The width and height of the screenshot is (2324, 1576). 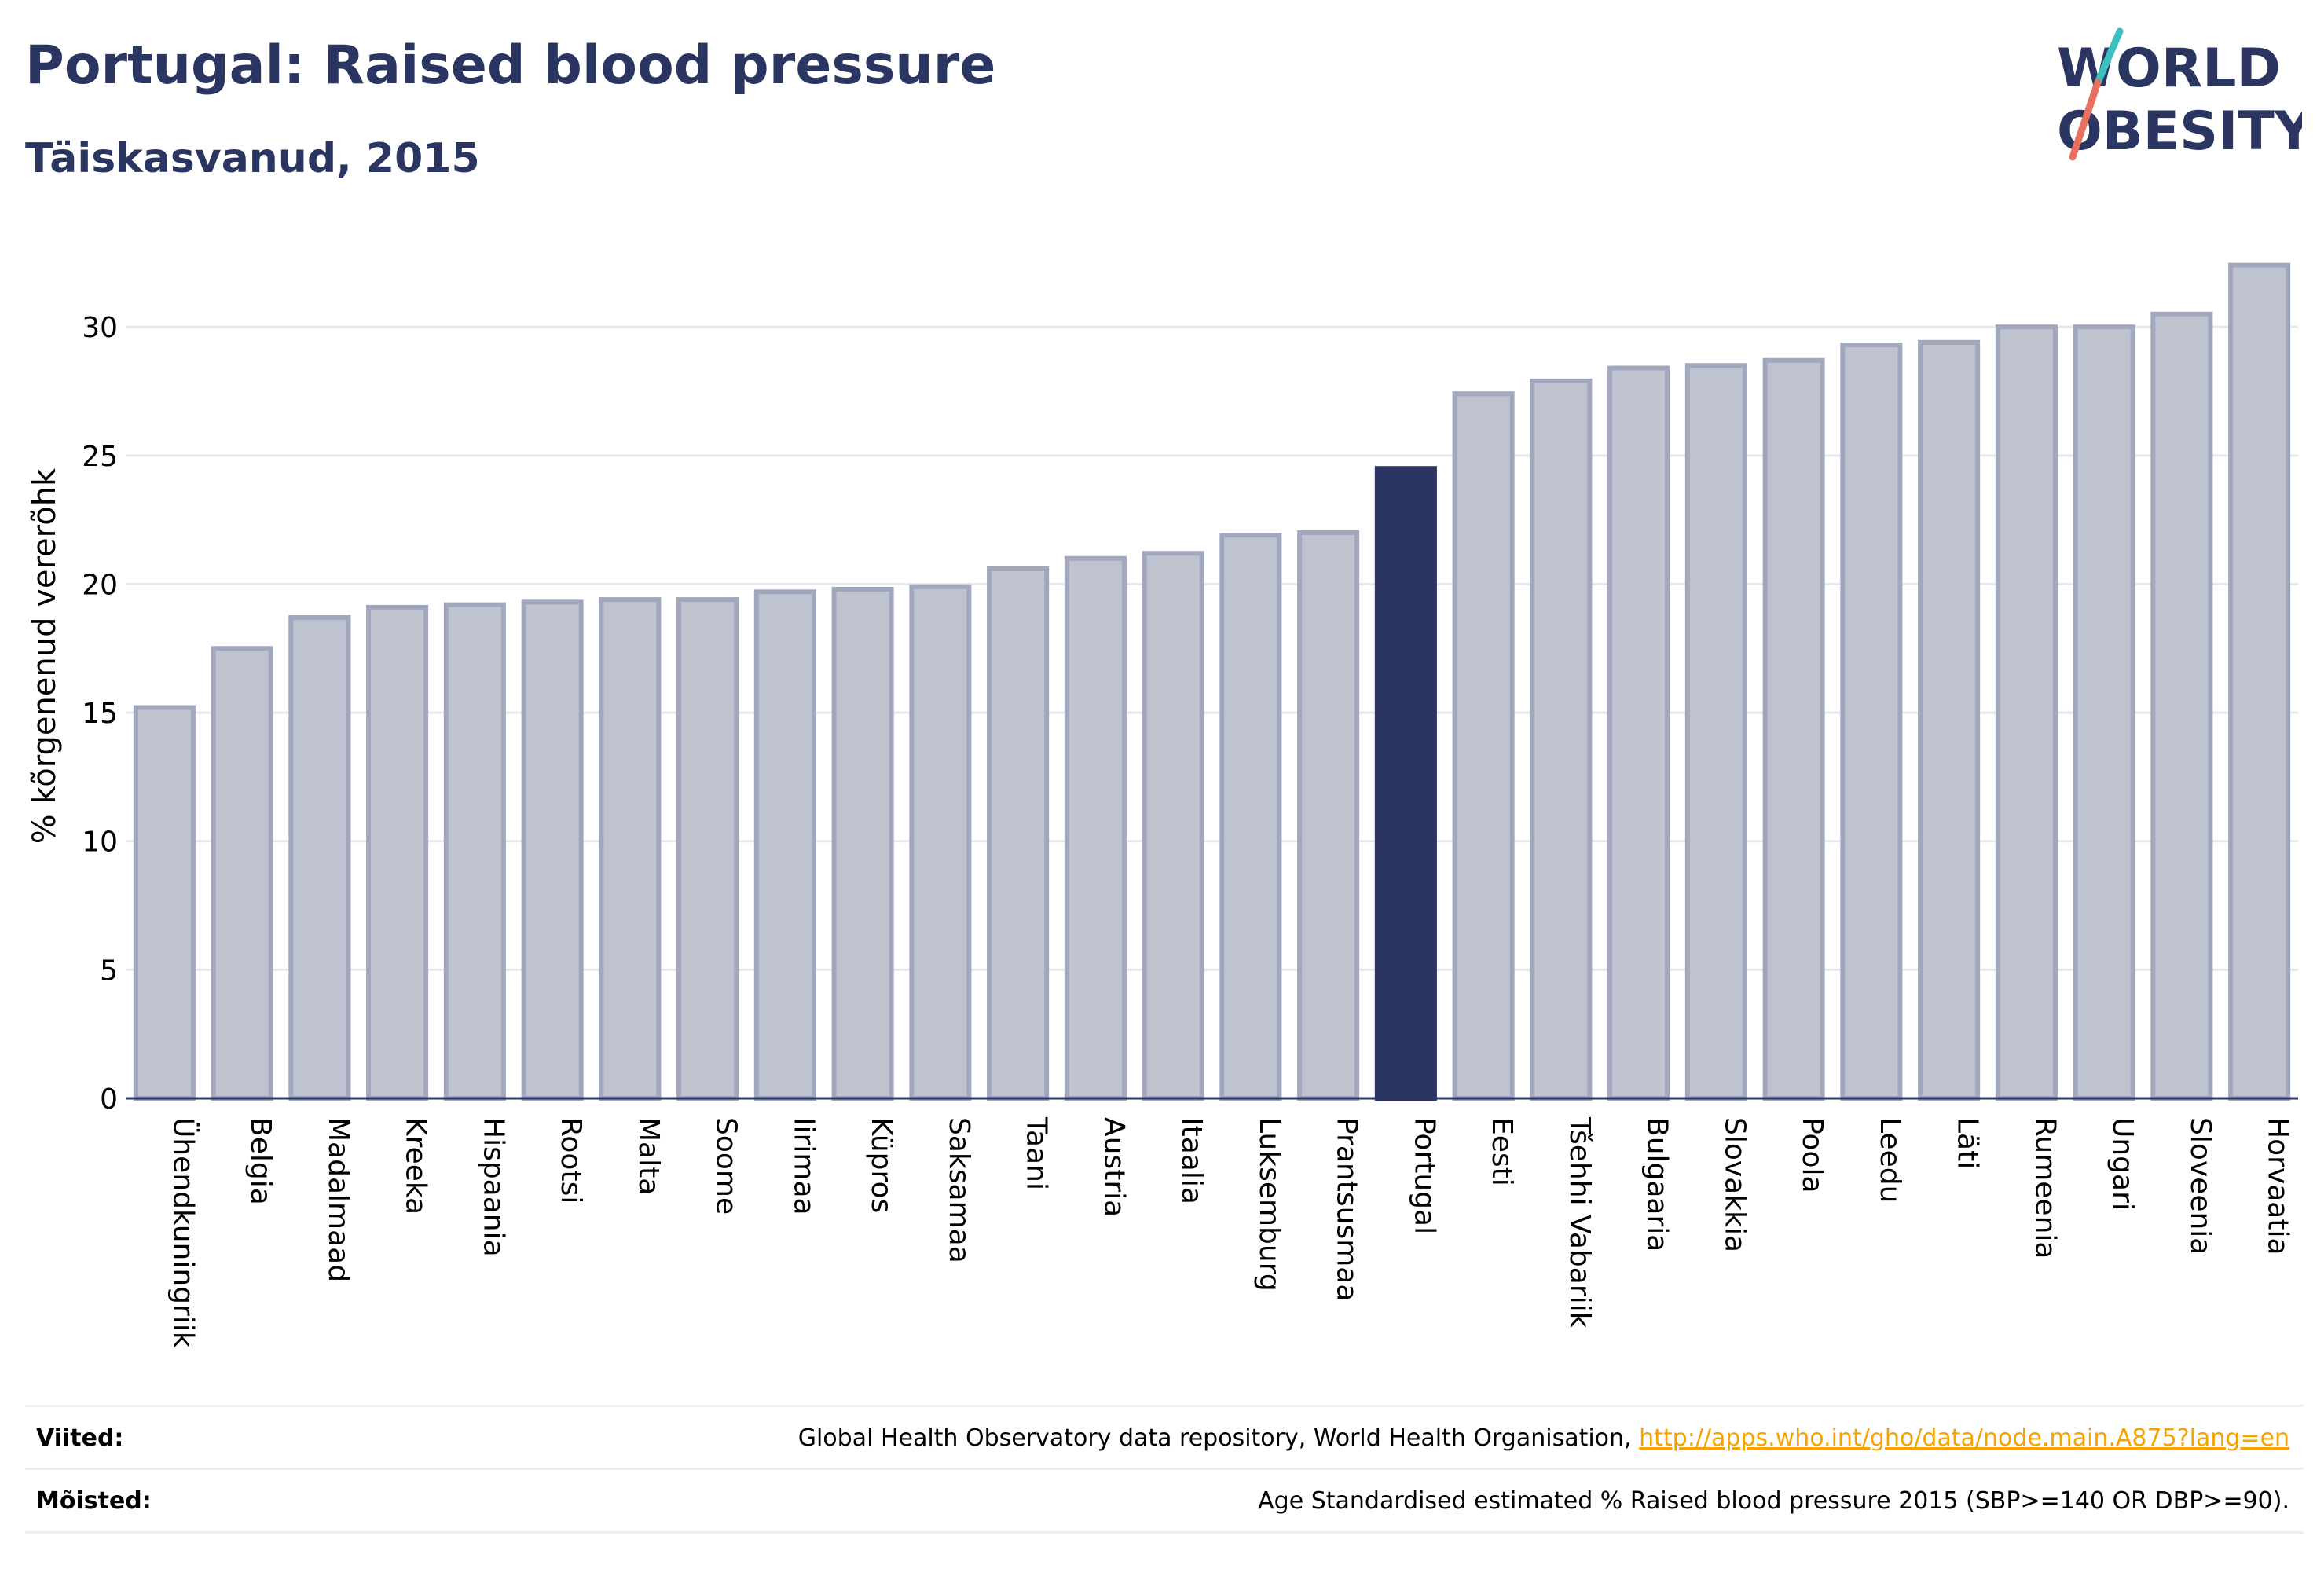 I want to click on x-tick-label: Iirimaa, so click(x=803, y=1166).